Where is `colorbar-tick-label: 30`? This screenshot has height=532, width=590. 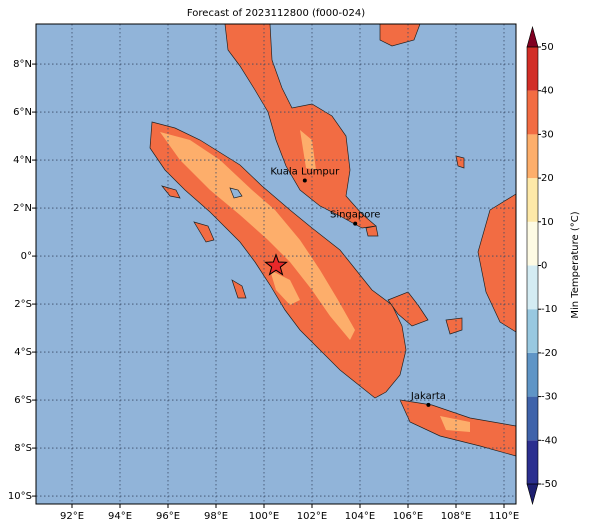
colorbar-tick-label: 30 is located at coordinates (547, 134).